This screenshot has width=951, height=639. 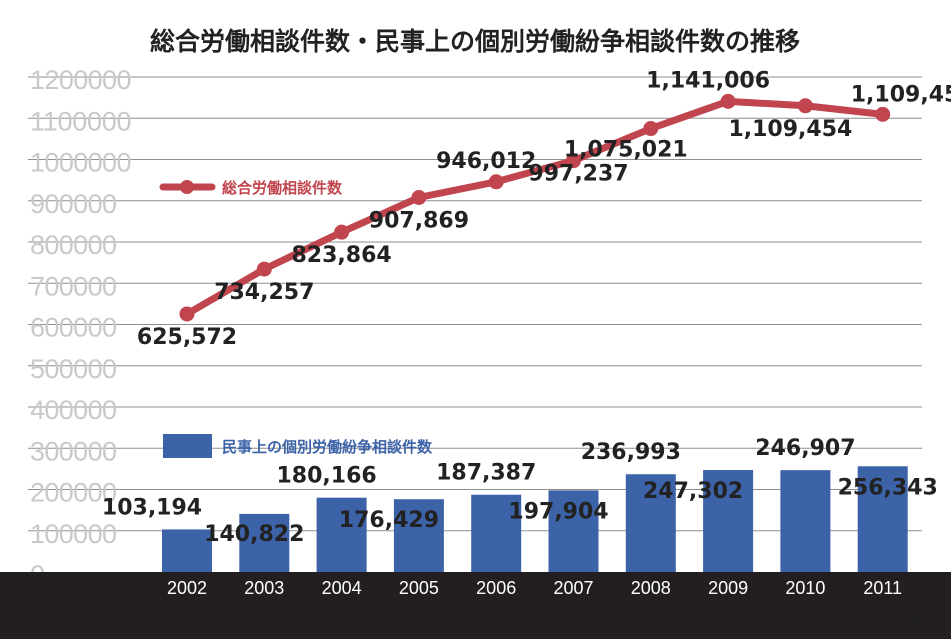 What do you see at coordinates (264, 588) in the screenshot?
I see `x-tick-label: 2003` at bounding box center [264, 588].